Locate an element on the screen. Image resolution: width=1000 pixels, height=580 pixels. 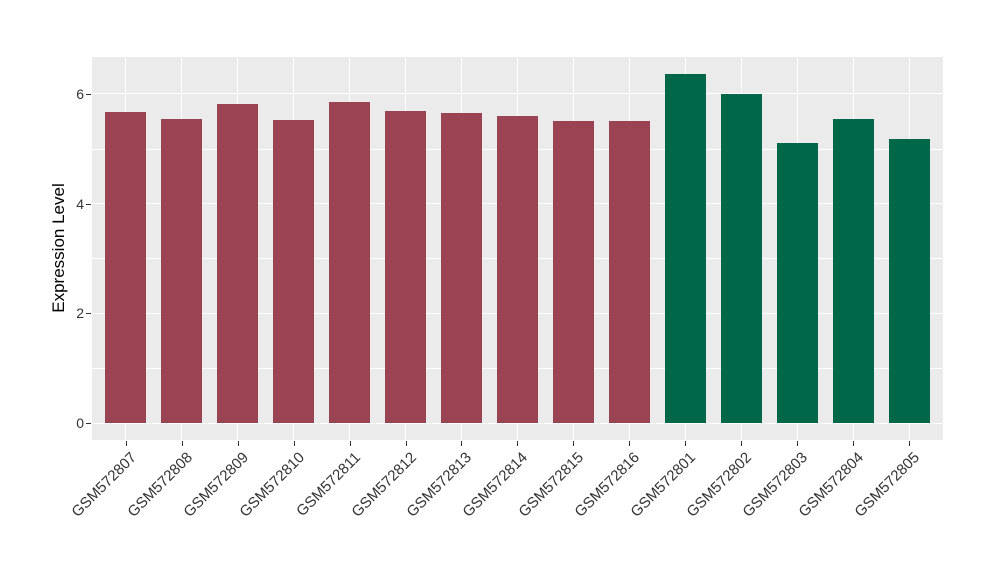
bar-GSM572804 is located at coordinates (853, 271).